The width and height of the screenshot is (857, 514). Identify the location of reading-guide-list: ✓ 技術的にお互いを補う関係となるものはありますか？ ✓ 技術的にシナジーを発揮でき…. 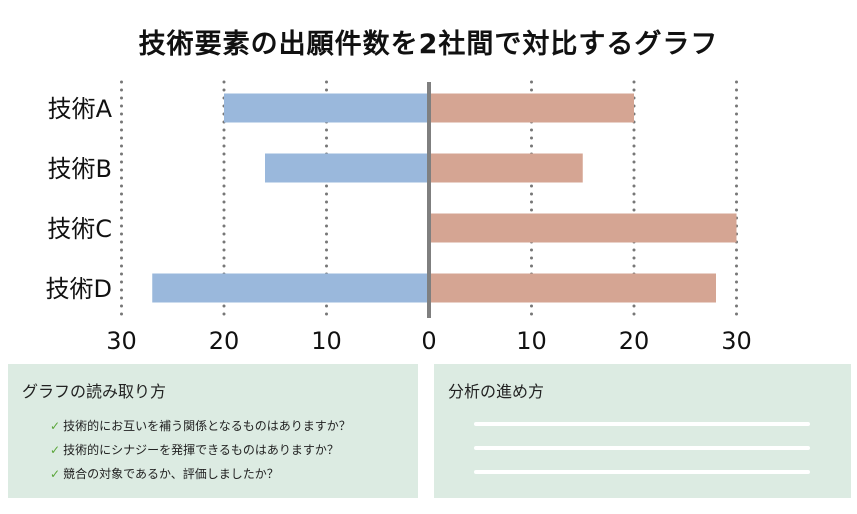
(200, 454).